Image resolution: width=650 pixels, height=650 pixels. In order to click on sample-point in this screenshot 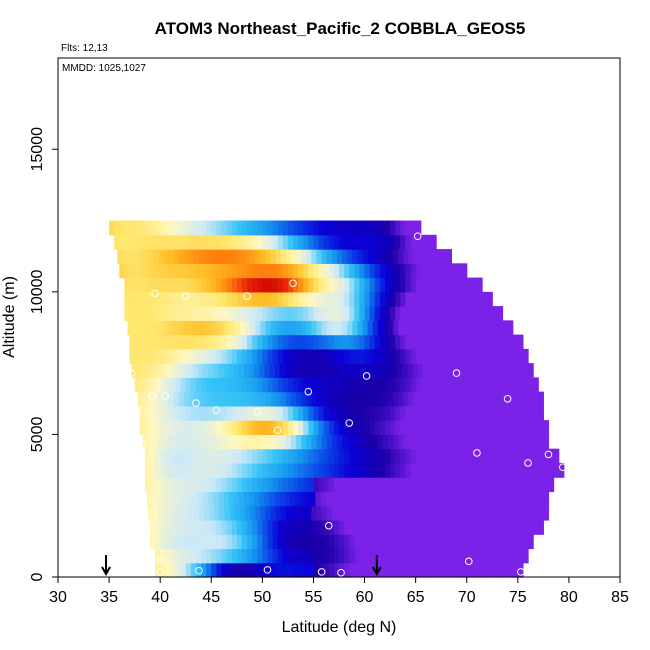, I will do `click(131, 373)`.